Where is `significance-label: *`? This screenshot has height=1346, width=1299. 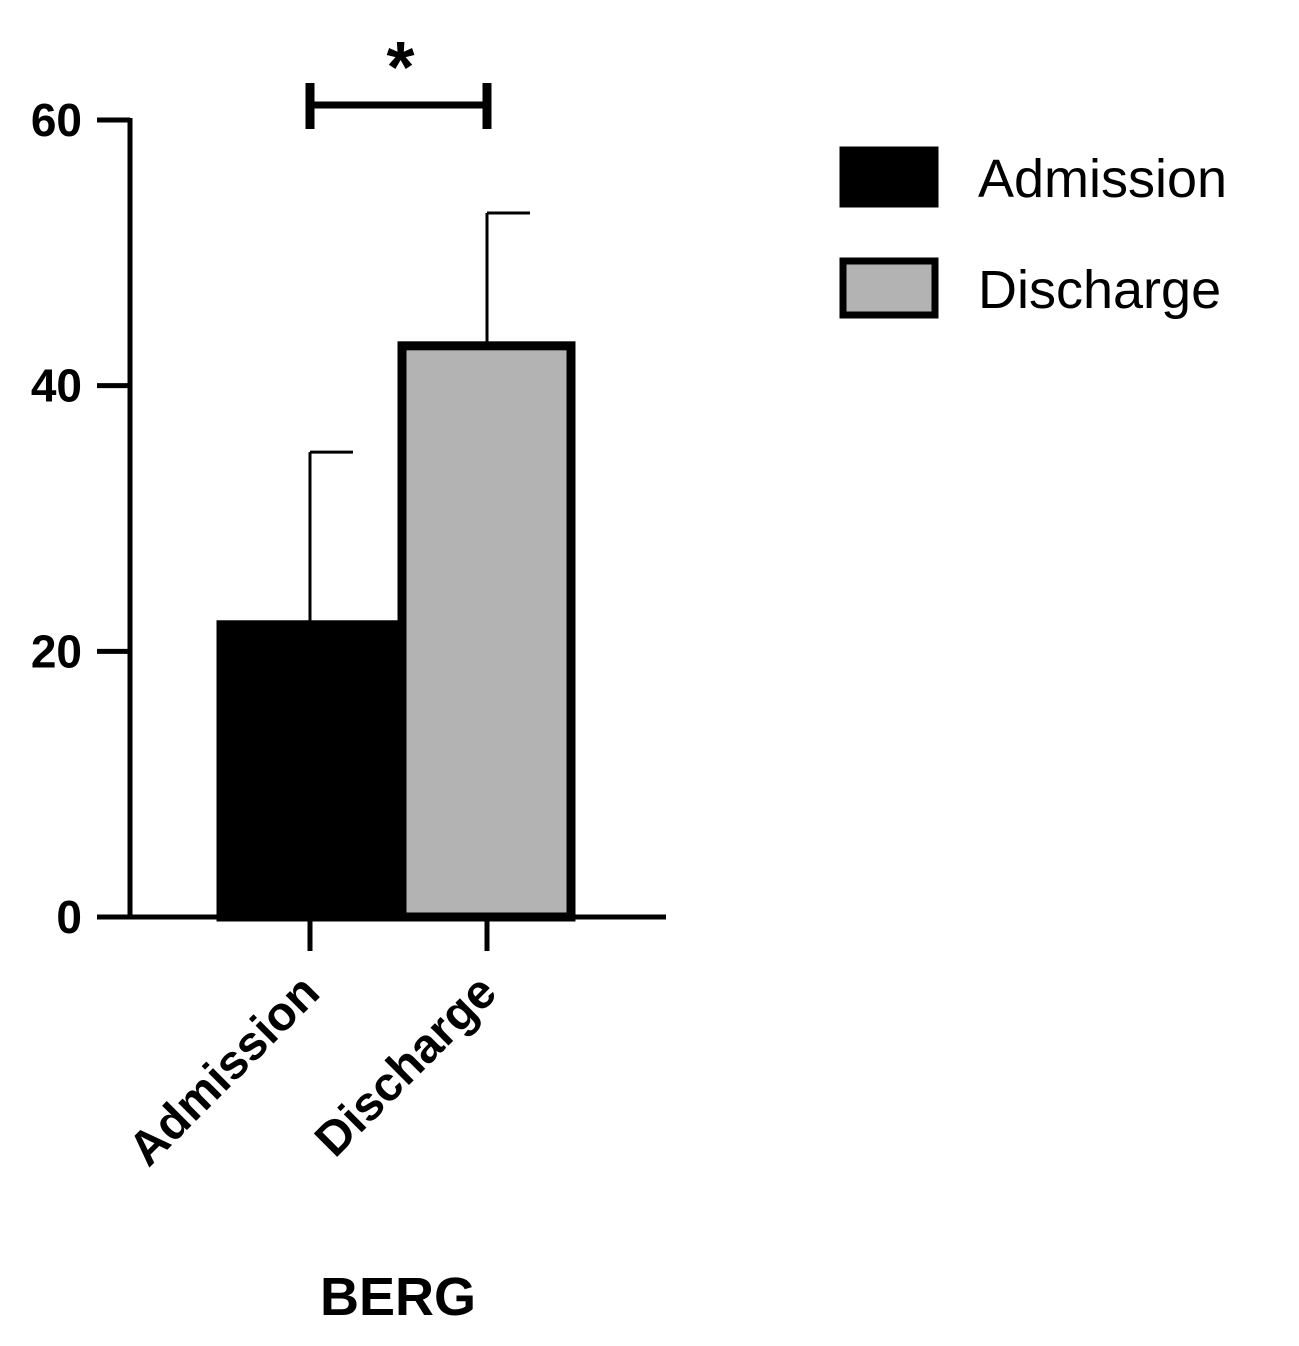
significance-label: * is located at coordinates (400, 68).